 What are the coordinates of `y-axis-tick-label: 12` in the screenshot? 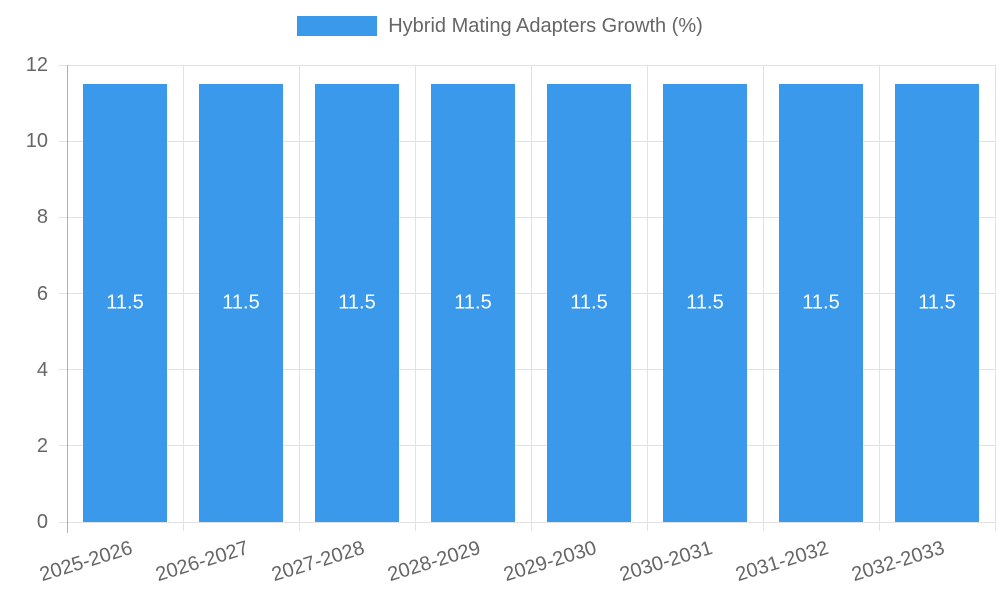 It's located at (36, 65).